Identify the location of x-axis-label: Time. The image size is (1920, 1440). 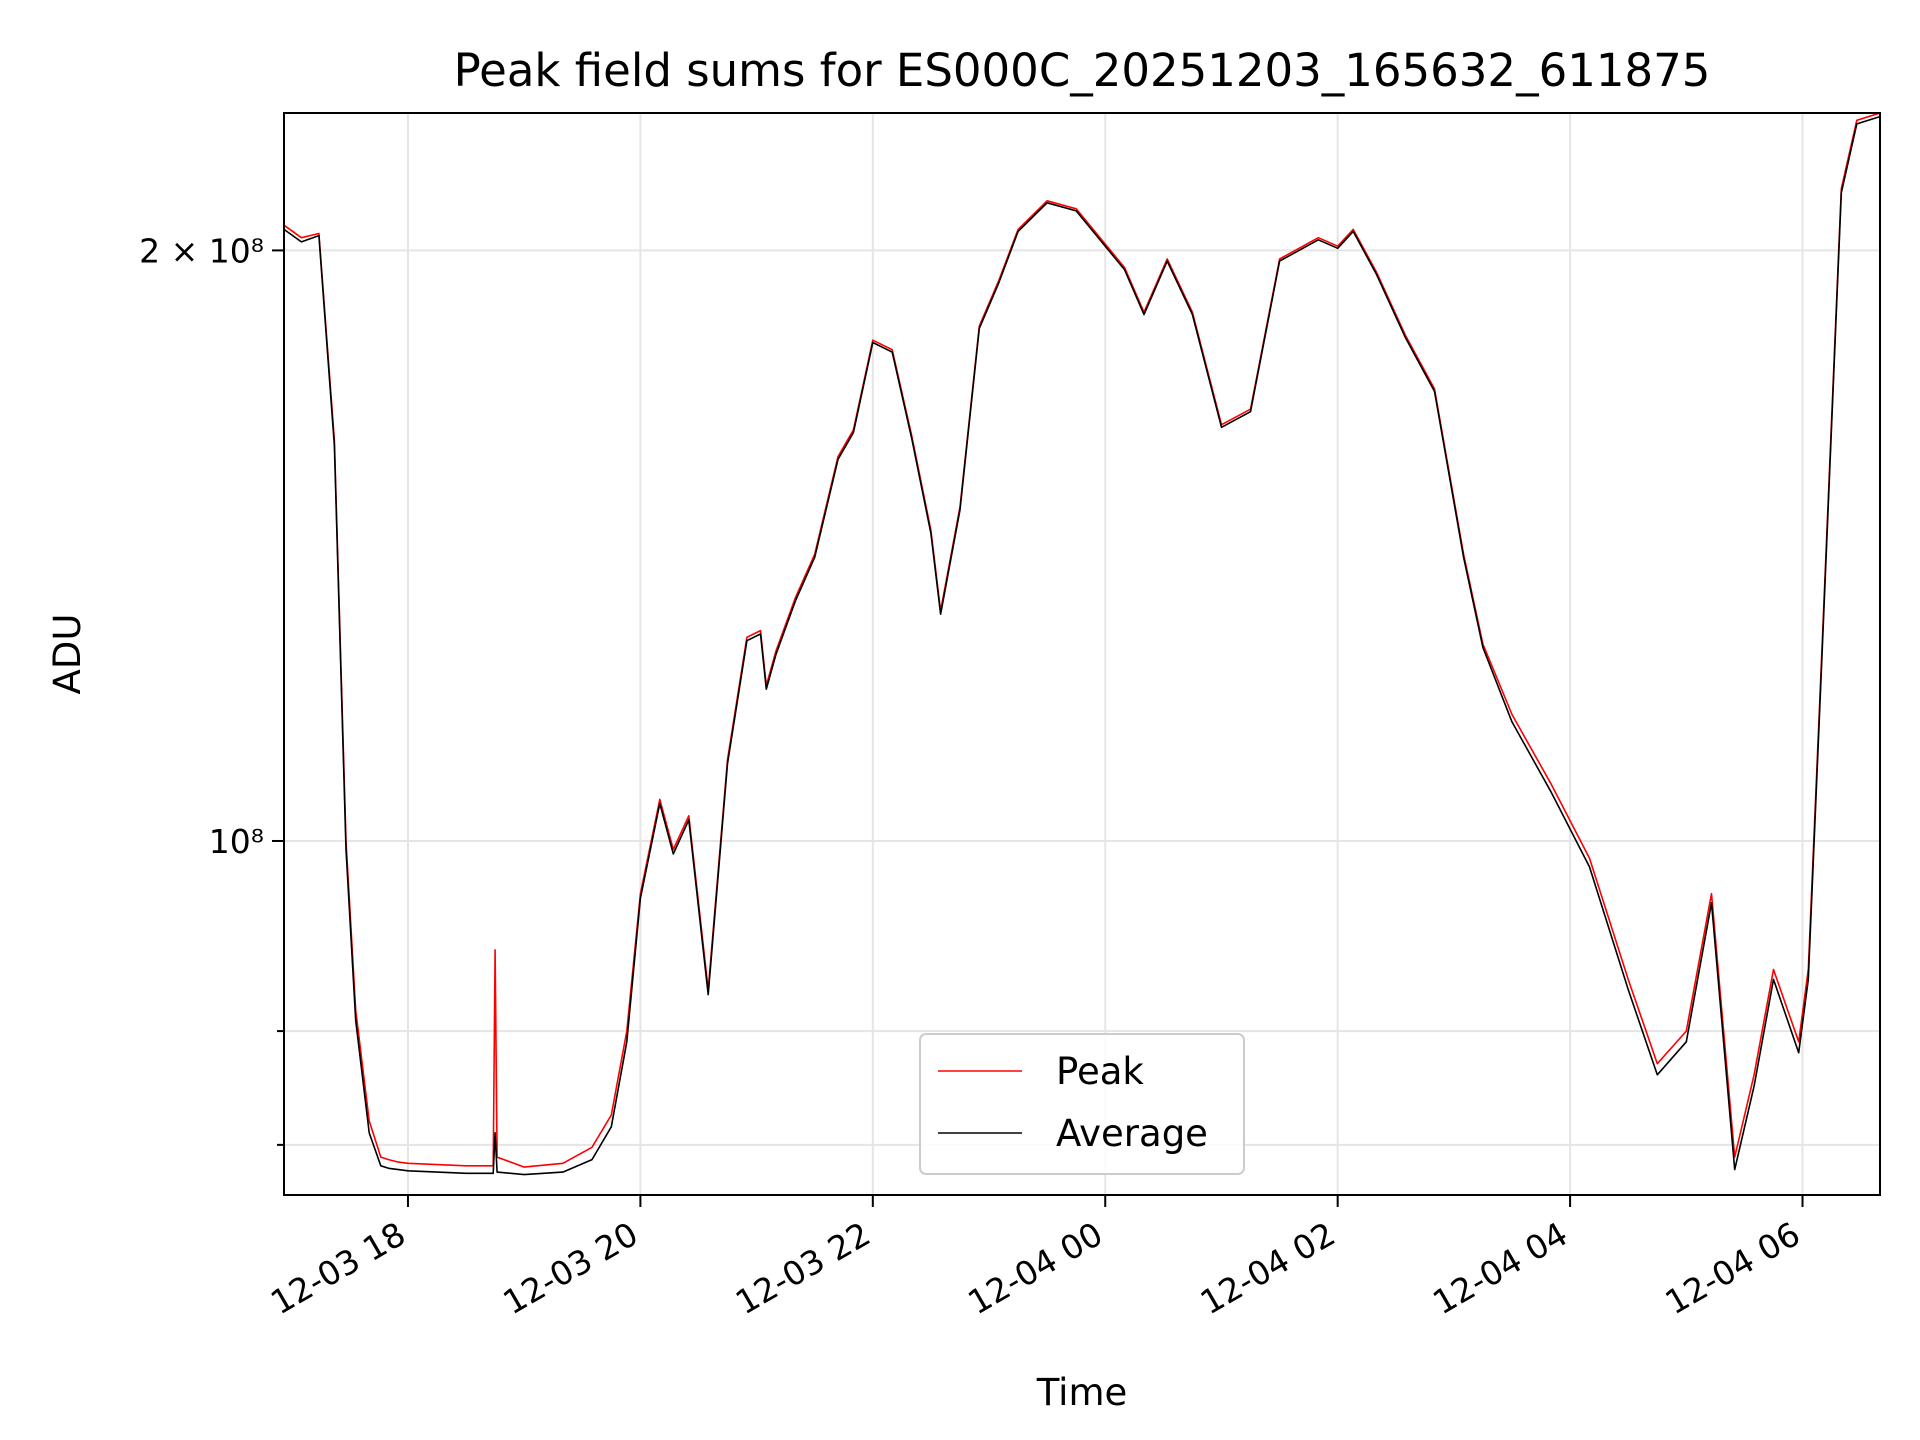
(1082, 1392).